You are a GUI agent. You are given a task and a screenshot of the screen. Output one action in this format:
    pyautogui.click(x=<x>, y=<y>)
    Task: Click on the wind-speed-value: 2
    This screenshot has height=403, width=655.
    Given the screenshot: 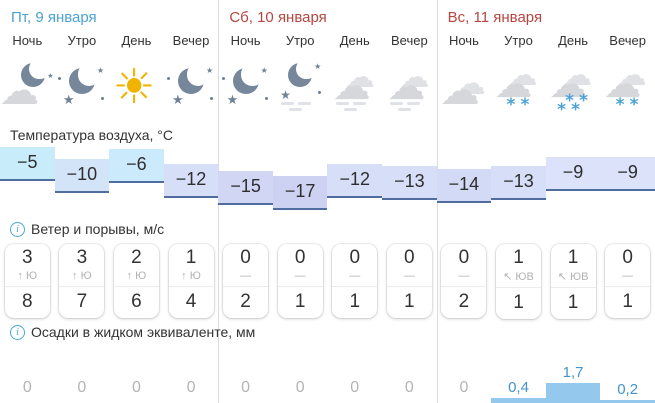 What is the action you would take?
    pyautogui.click(x=136, y=257)
    